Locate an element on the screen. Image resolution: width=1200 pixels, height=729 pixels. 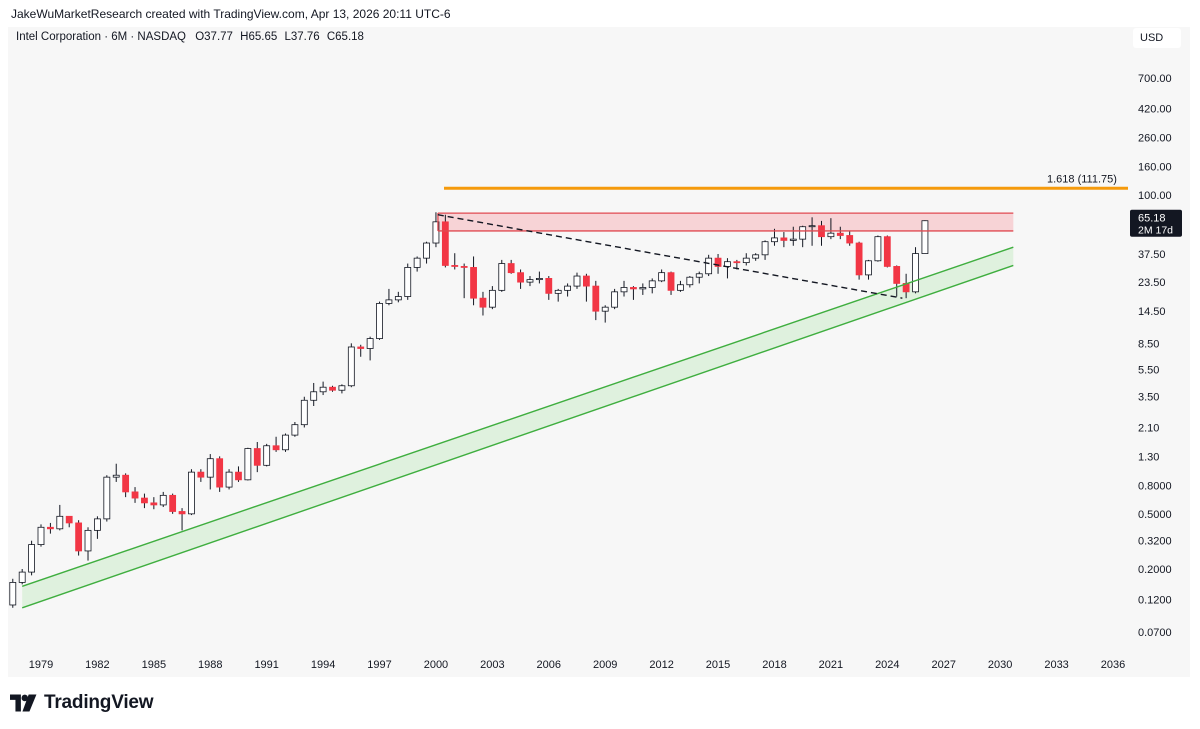
y-axis-tick-label: 0.1200 is located at coordinates (1155, 601).